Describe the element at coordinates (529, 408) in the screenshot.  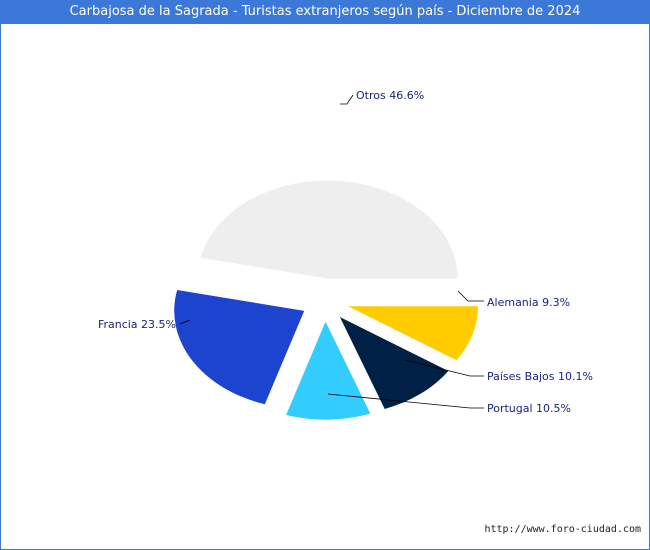
I see `slice-label: Portugal 10.5%` at that location.